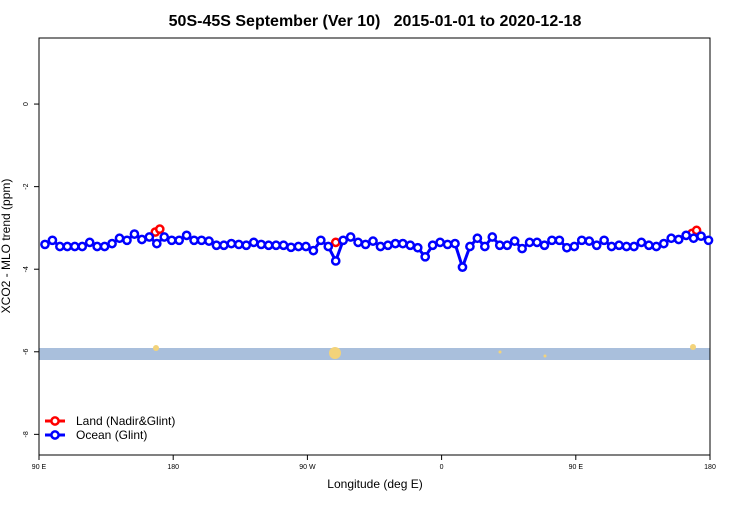  I want to click on x-tick-label: 90 W, so click(307, 467).